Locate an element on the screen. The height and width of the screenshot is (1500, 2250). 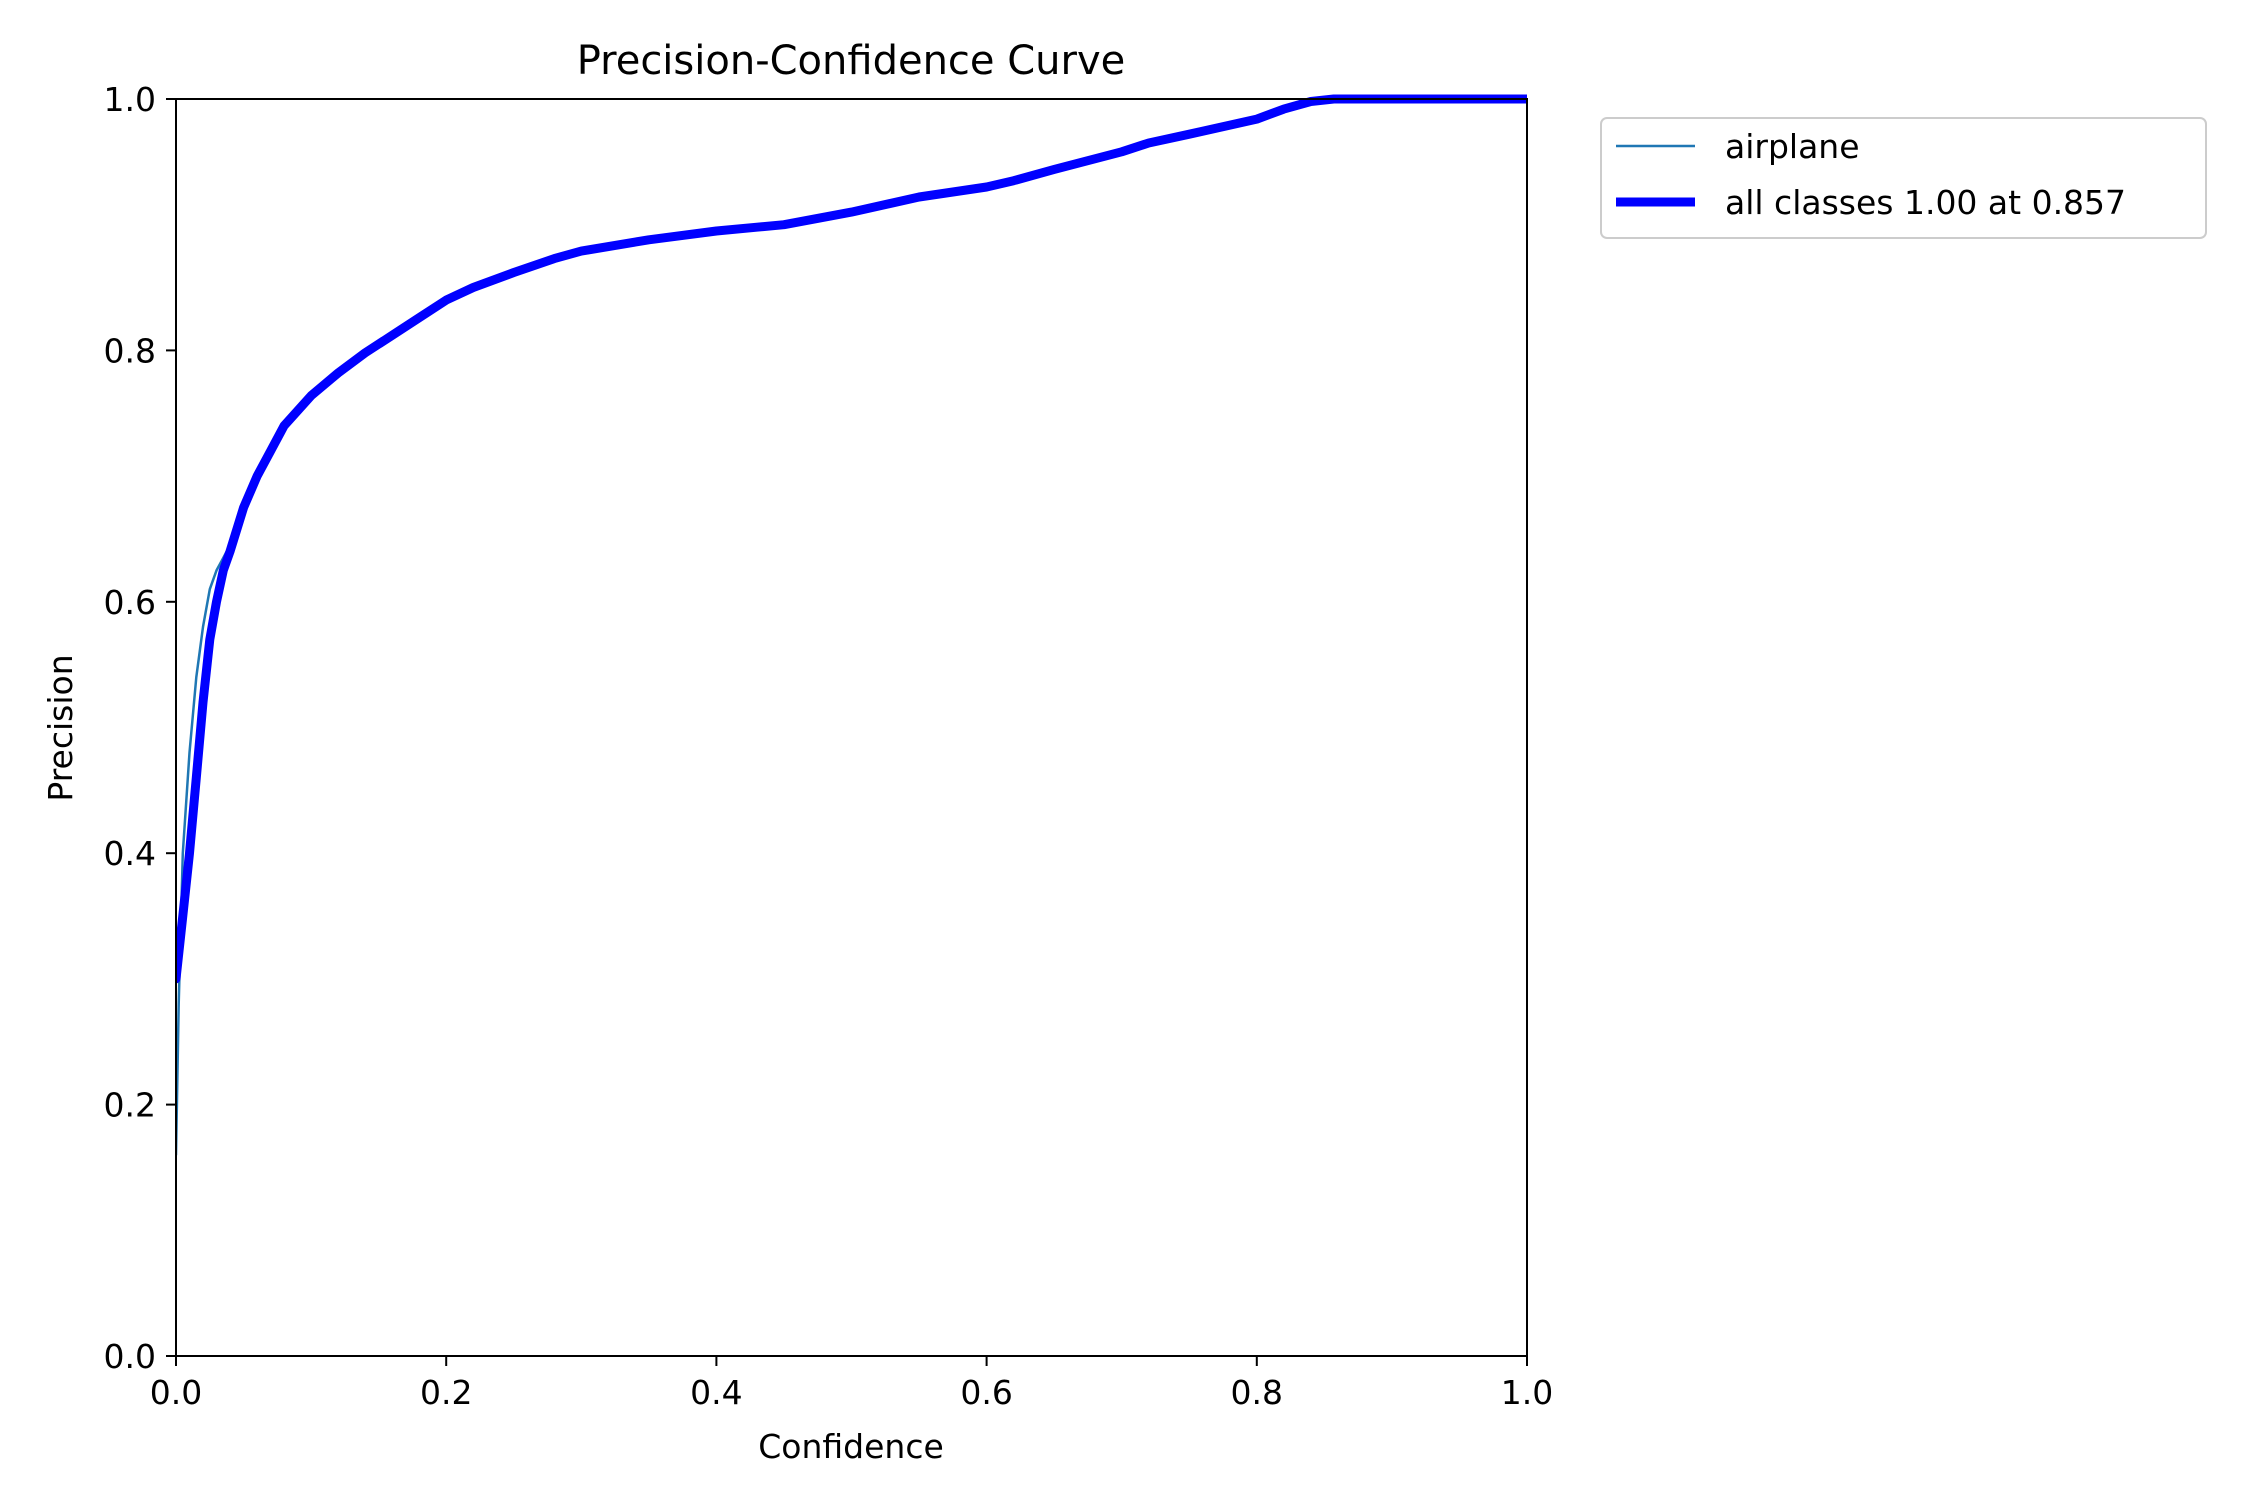
chart-title: Precision-Confidence Curve is located at coordinates (851, 61).